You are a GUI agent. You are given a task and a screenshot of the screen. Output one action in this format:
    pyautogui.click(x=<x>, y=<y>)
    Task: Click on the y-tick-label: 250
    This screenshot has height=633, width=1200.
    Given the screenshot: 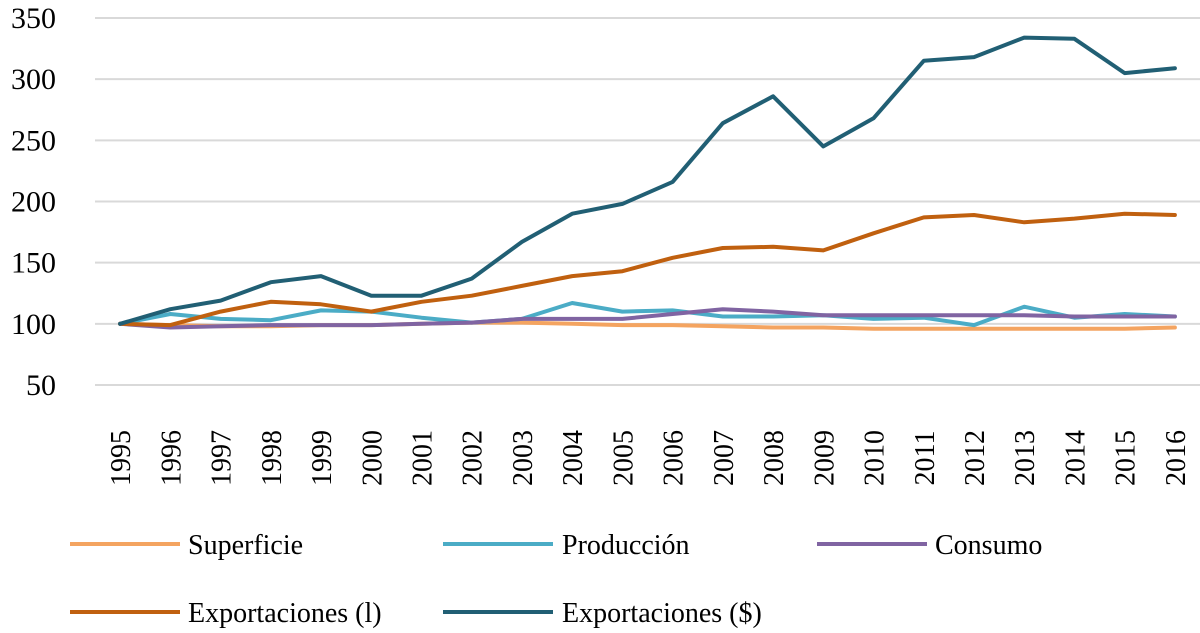 What is the action you would take?
    pyautogui.click(x=33, y=140)
    